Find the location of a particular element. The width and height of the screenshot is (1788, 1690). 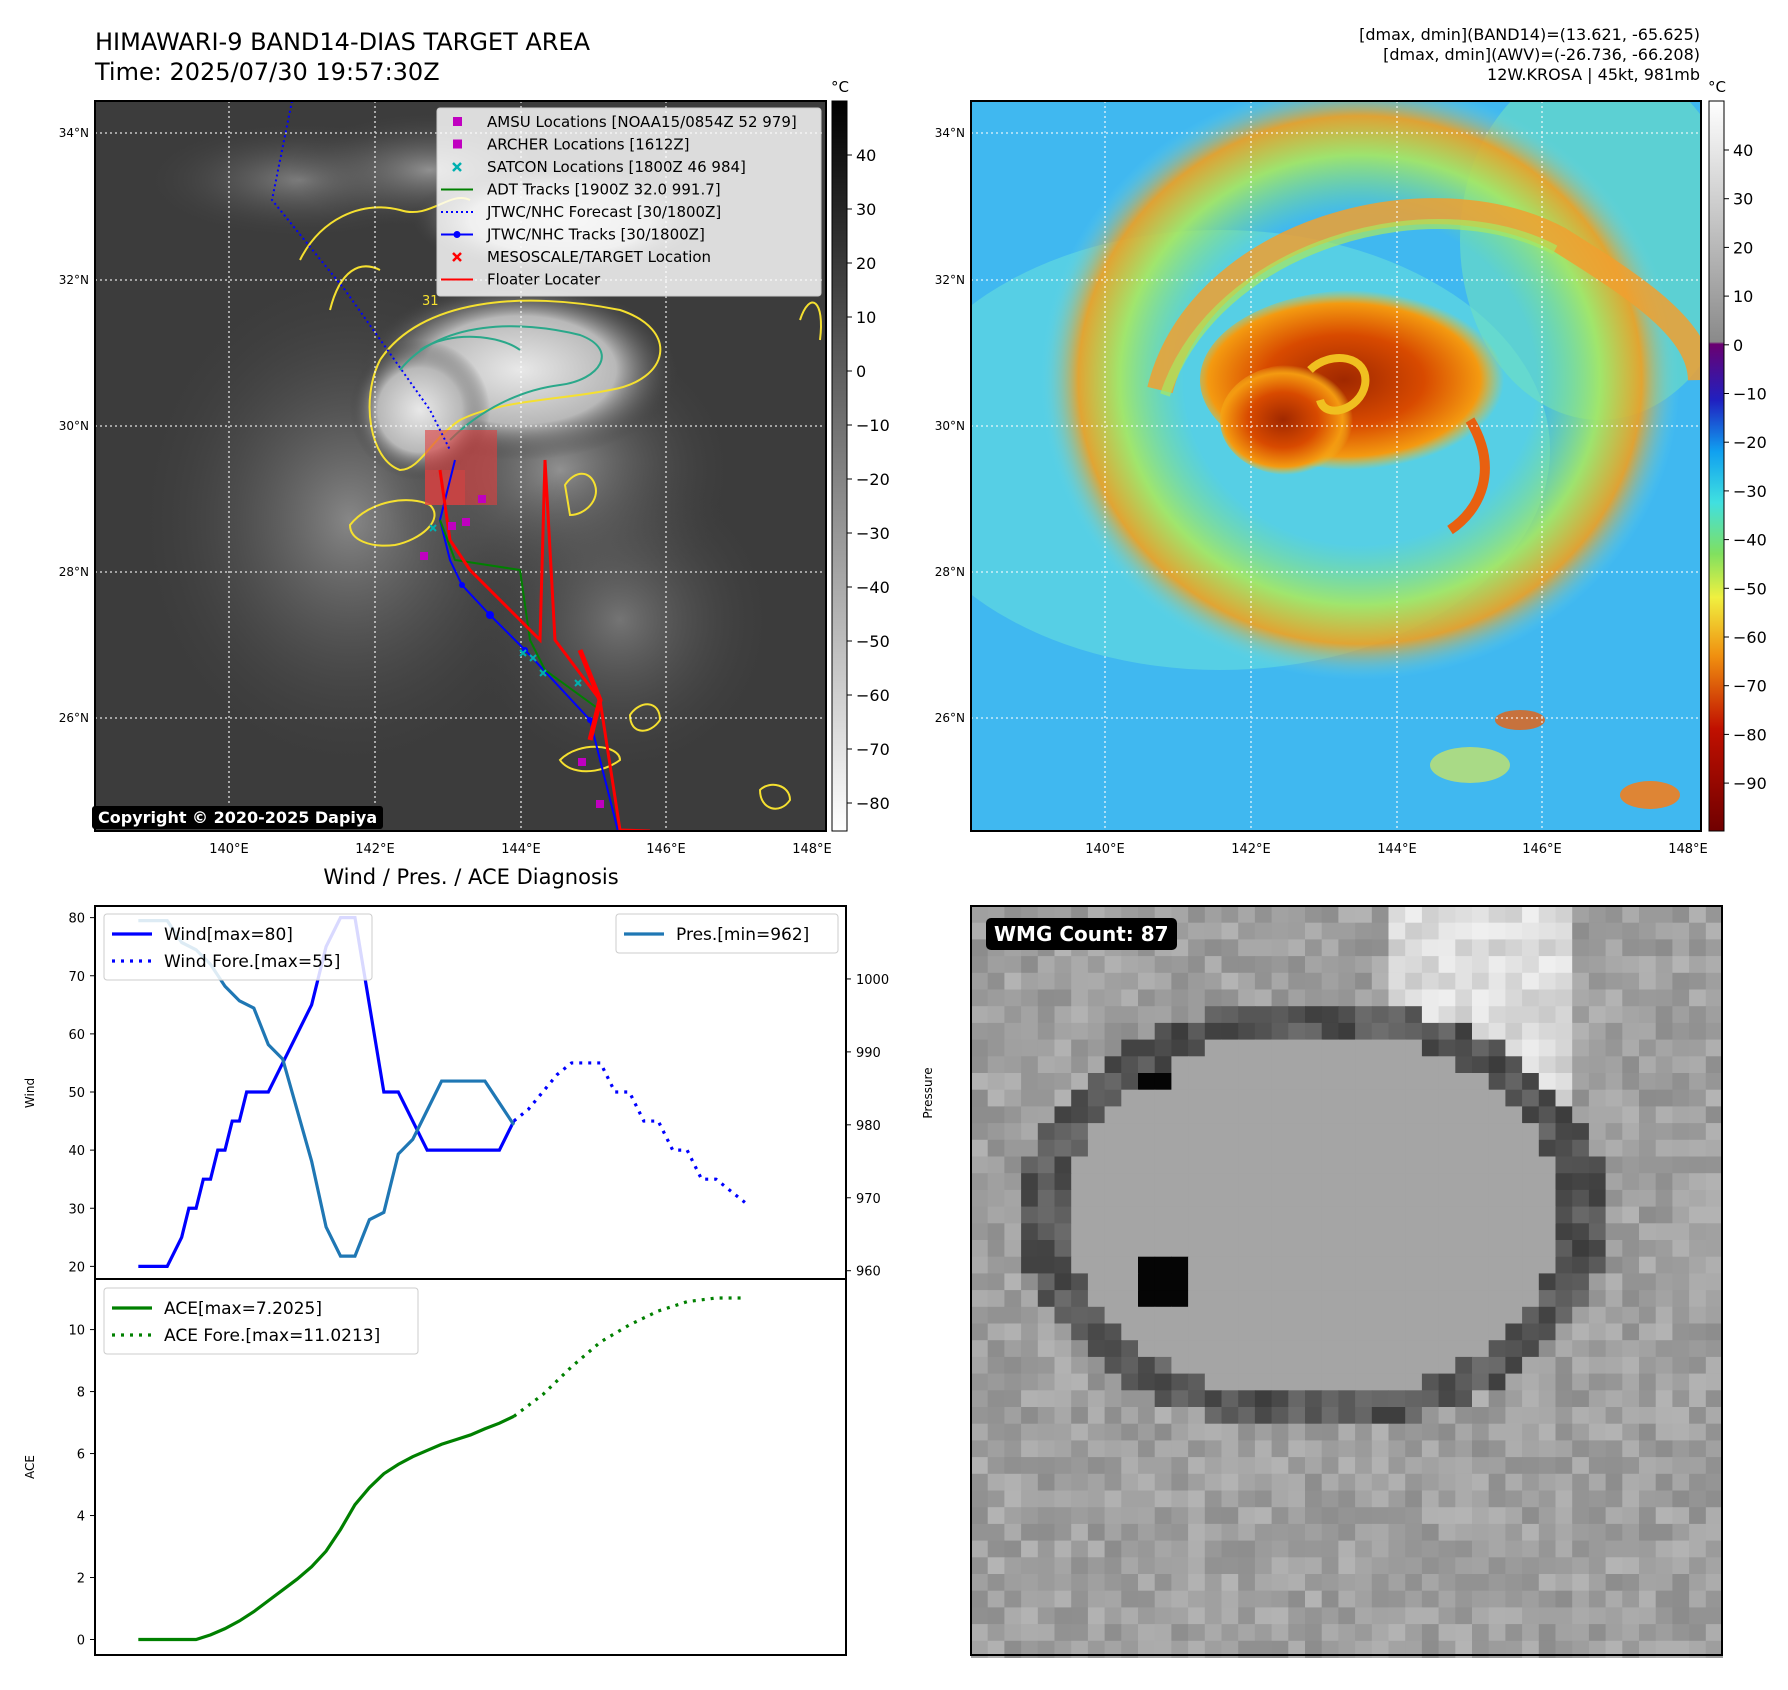

legend-label: AMSU Locations [NOAA15/0854Z 52 979] is located at coordinates (642, 122).